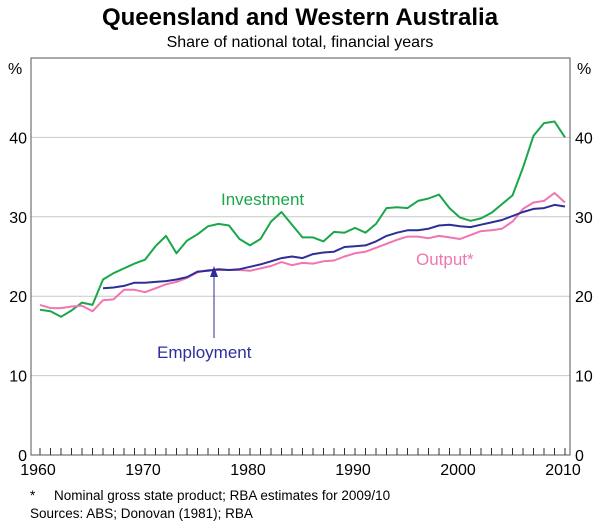 This screenshot has height=527, width=600. I want to click on y-tick-label-left: 40, so click(18, 138).